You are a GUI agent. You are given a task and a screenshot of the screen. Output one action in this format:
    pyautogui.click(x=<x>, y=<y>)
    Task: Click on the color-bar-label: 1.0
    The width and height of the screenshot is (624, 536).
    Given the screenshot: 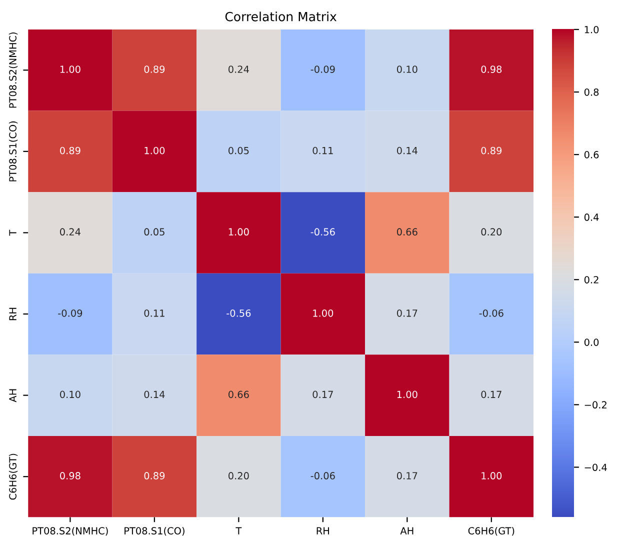 What is the action you would take?
    pyautogui.click(x=591, y=30)
    